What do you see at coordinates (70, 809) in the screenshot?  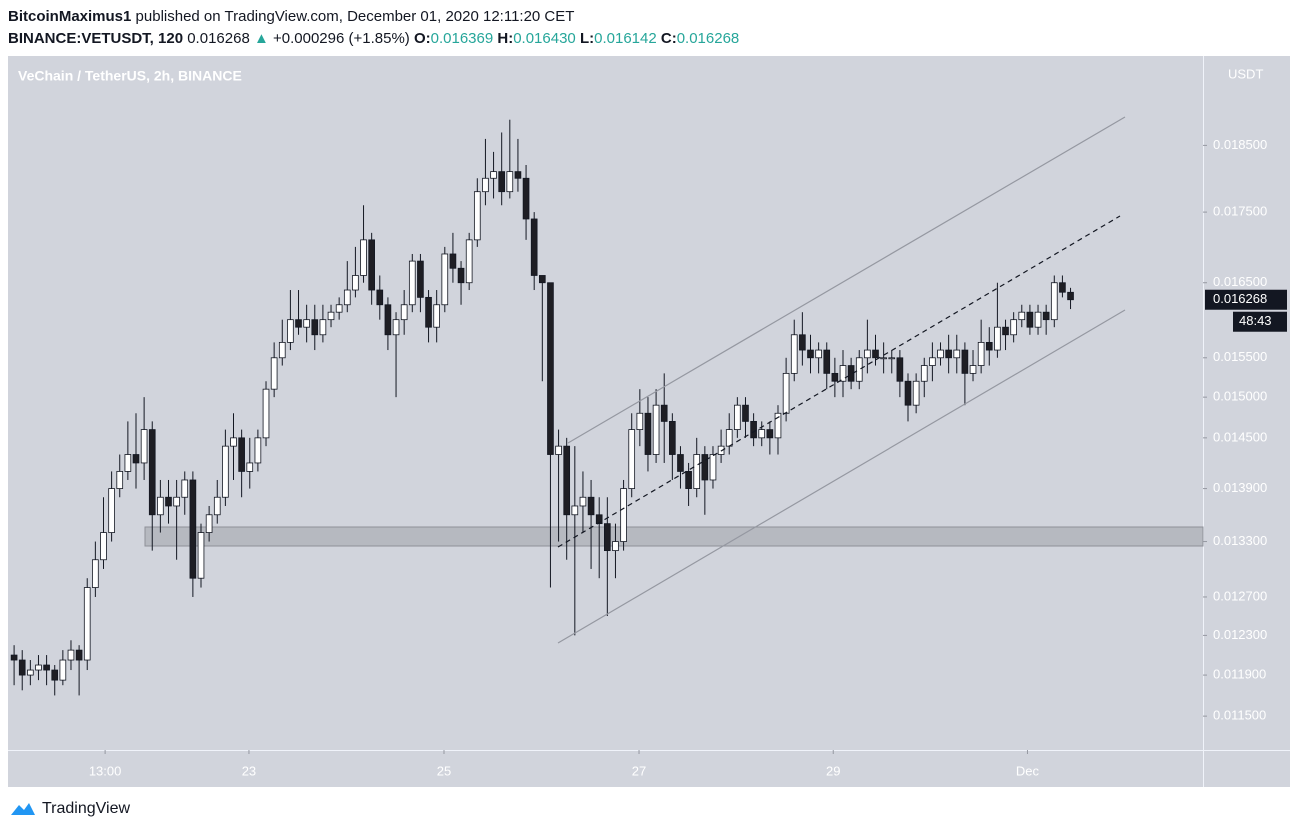 I see `logo: TradingView` at bounding box center [70, 809].